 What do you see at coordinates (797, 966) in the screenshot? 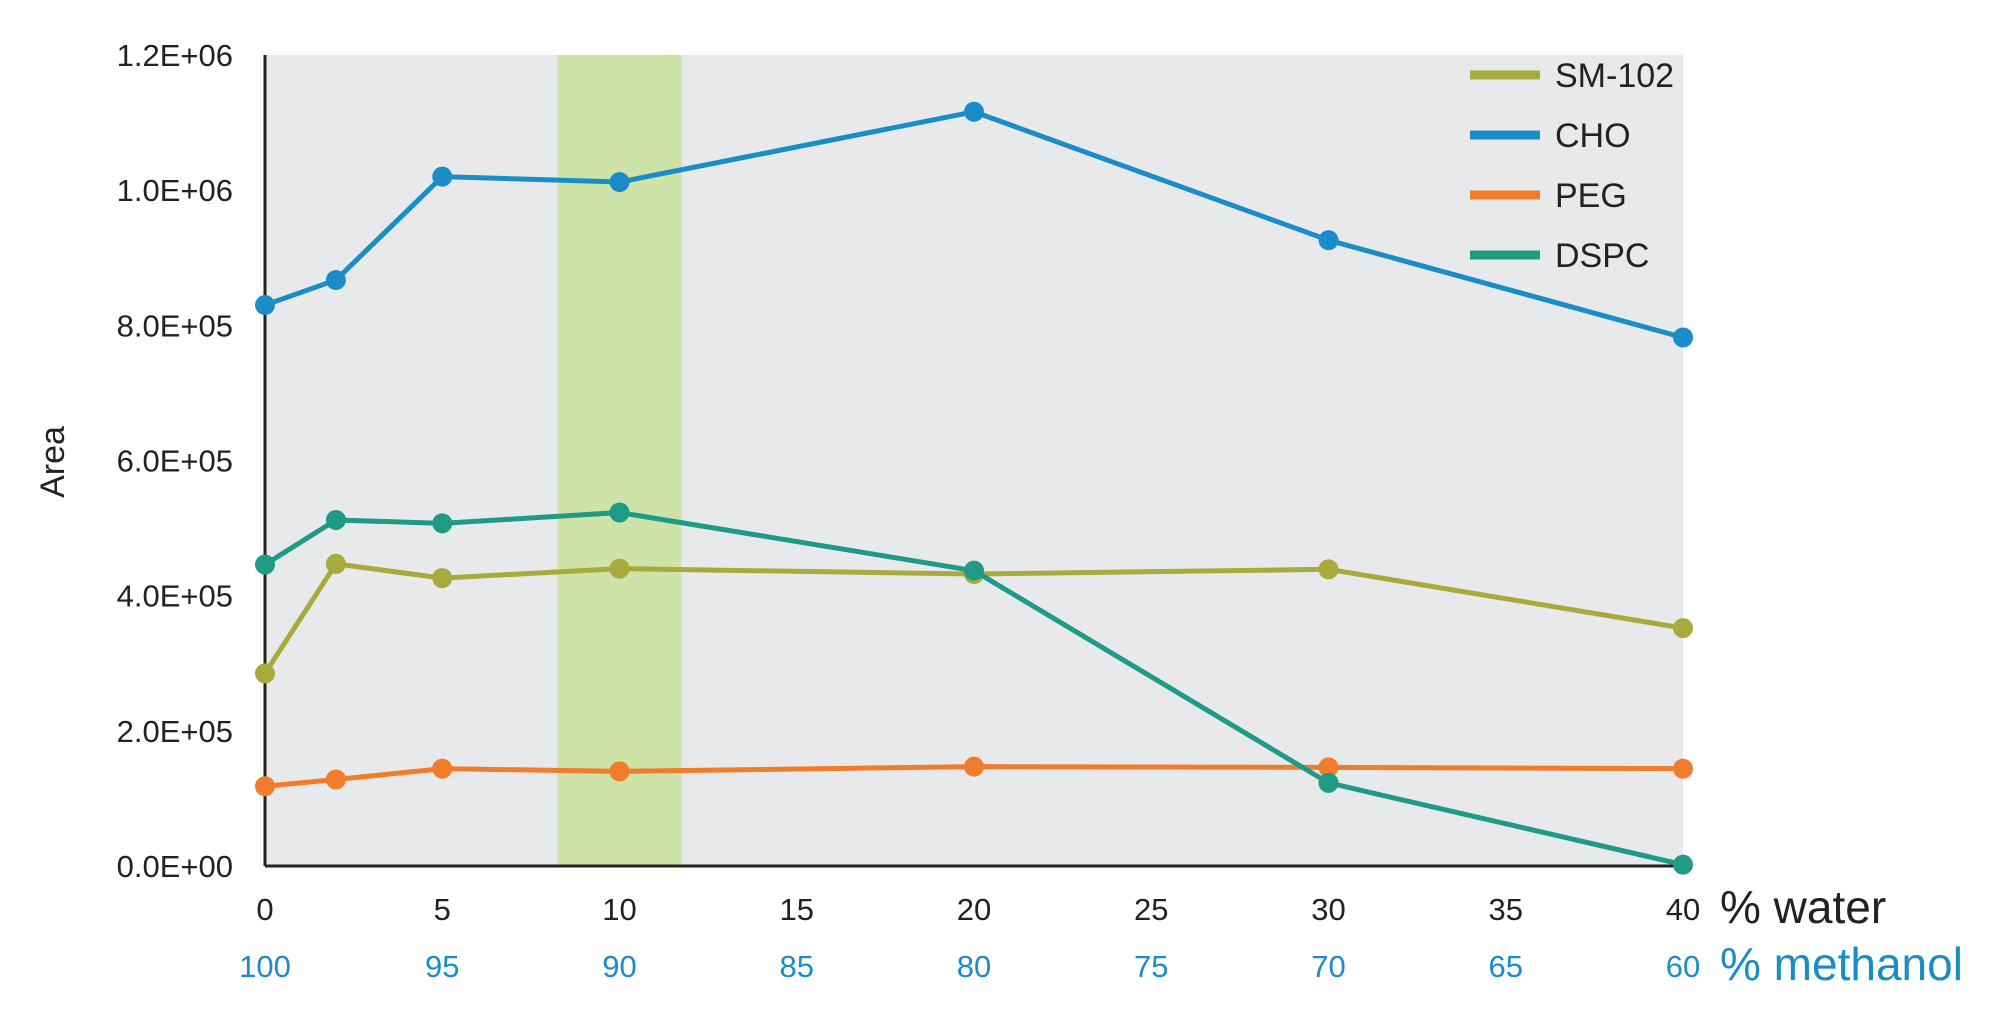
I see `x-tick-label-methanol: 85` at bounding box center [797, 966].